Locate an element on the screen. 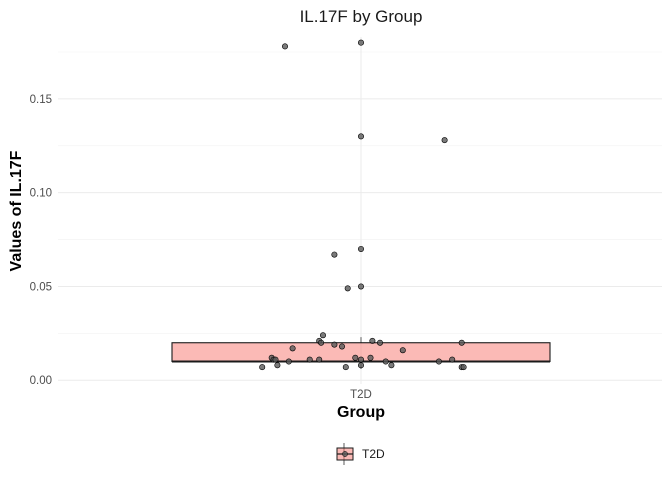  x-tick-label: T2D is located at coordinates (361, 395).